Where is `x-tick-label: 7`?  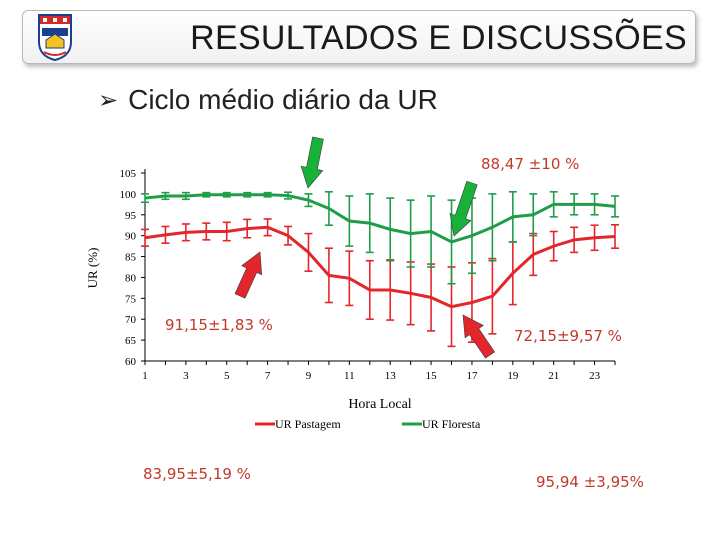 x-tick-label: 7 is located at coordinates (268, 376).